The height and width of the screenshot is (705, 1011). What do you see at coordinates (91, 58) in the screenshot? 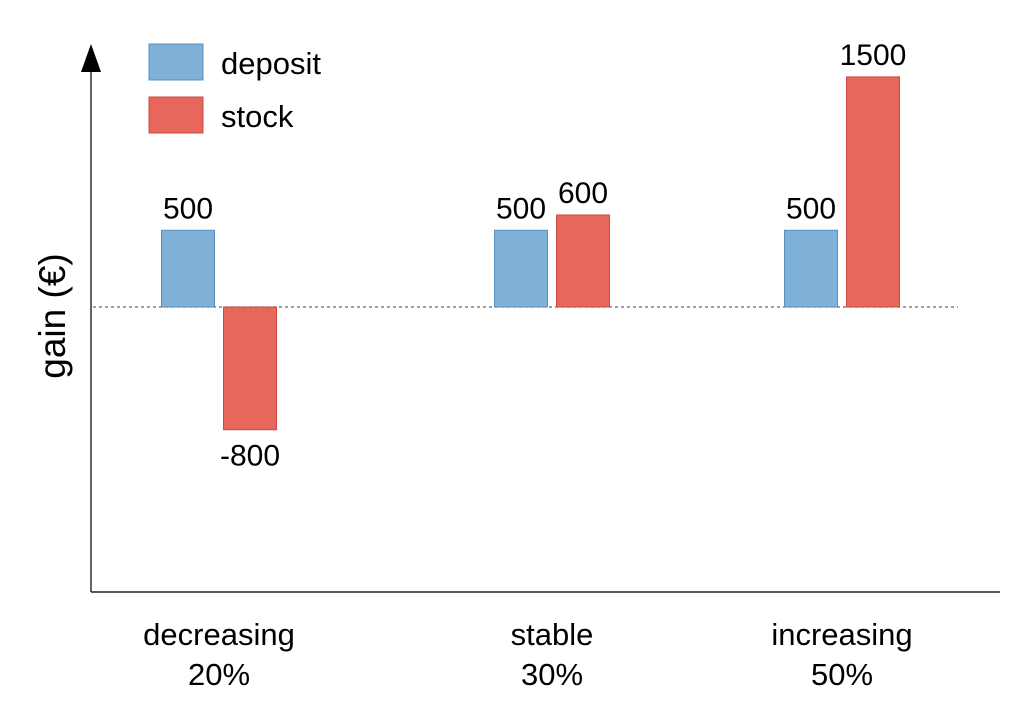
I see `y-axis-arrow` at bounding box center [91, 58].